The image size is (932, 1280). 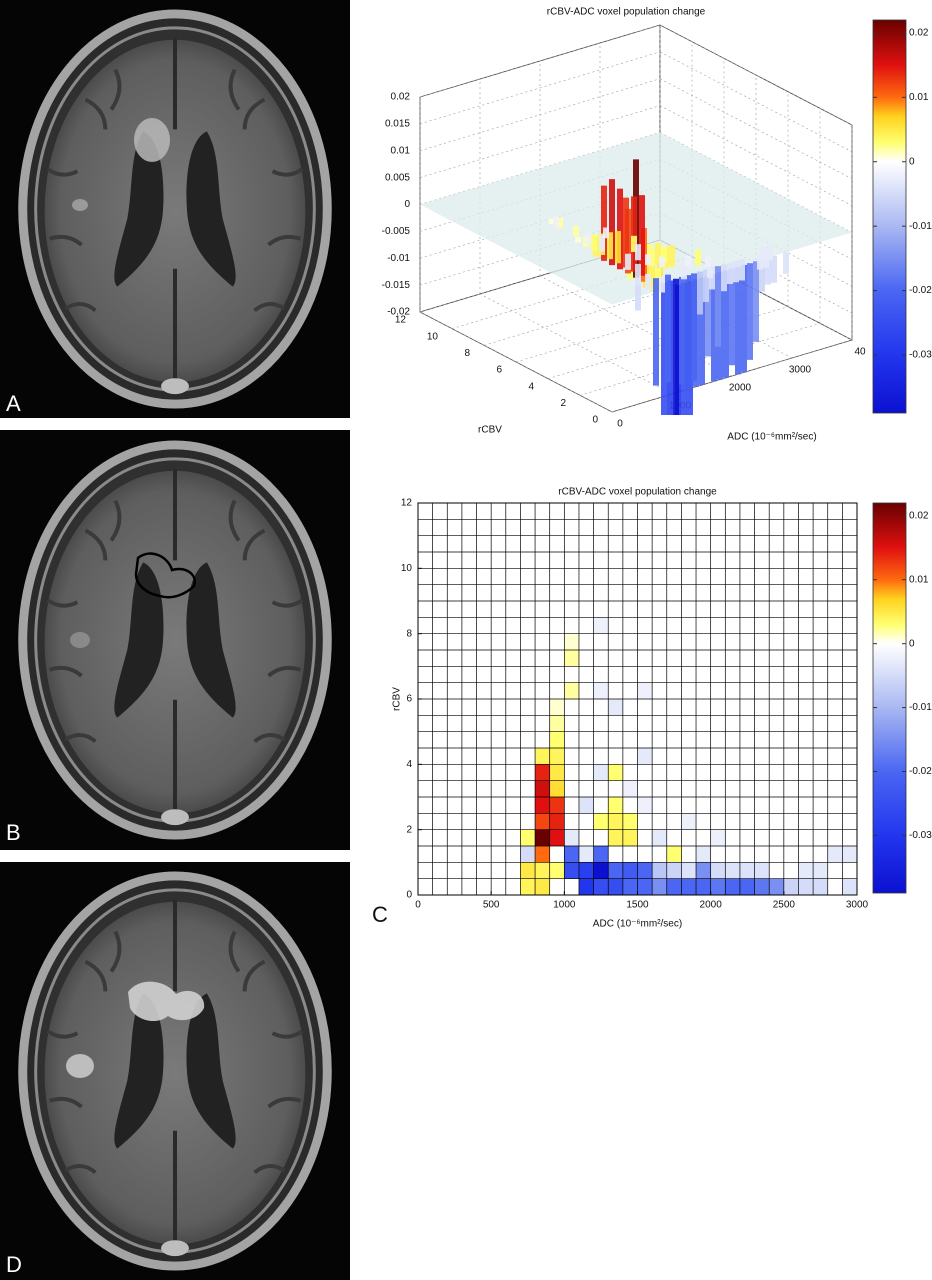 What do you see at coordinates (920, 226) in the screenshot?
I see `colorbar-tick-label: -0.01` at bounding box center [920, 226].